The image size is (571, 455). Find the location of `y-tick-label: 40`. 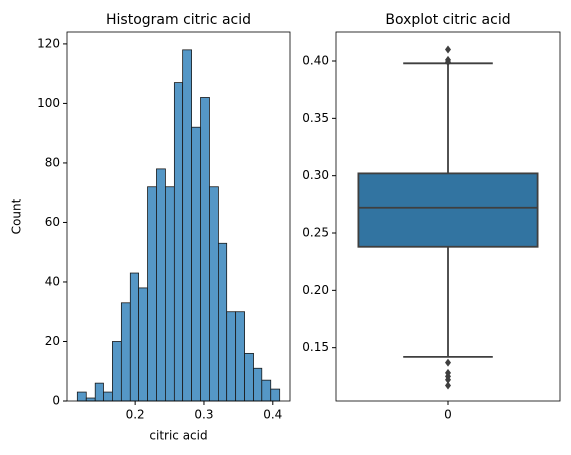

y-tick-label: 40 is located at coordinates (52, 281).